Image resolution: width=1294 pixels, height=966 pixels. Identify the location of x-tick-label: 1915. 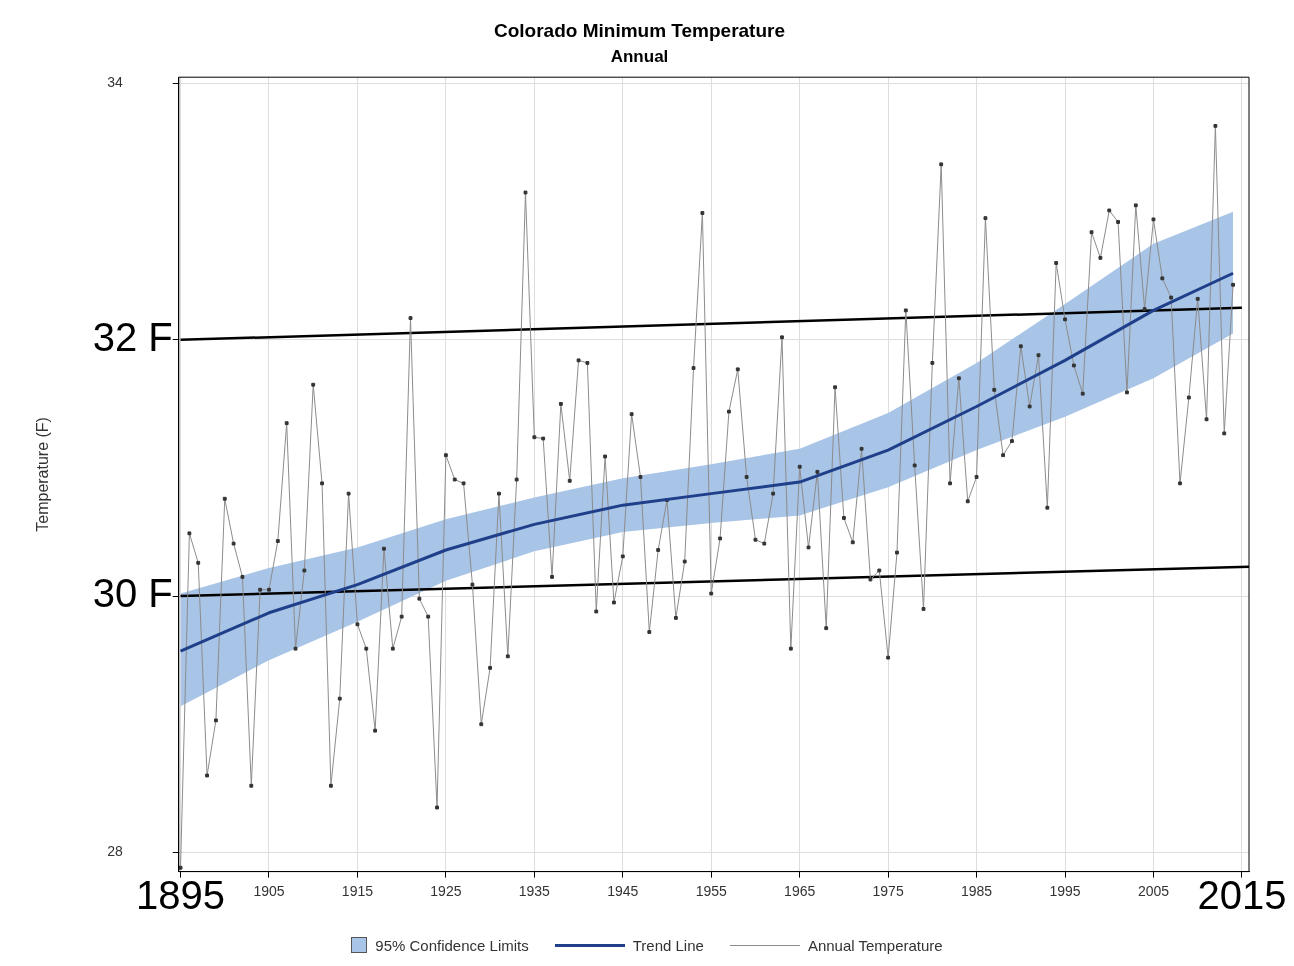
(357, 890).